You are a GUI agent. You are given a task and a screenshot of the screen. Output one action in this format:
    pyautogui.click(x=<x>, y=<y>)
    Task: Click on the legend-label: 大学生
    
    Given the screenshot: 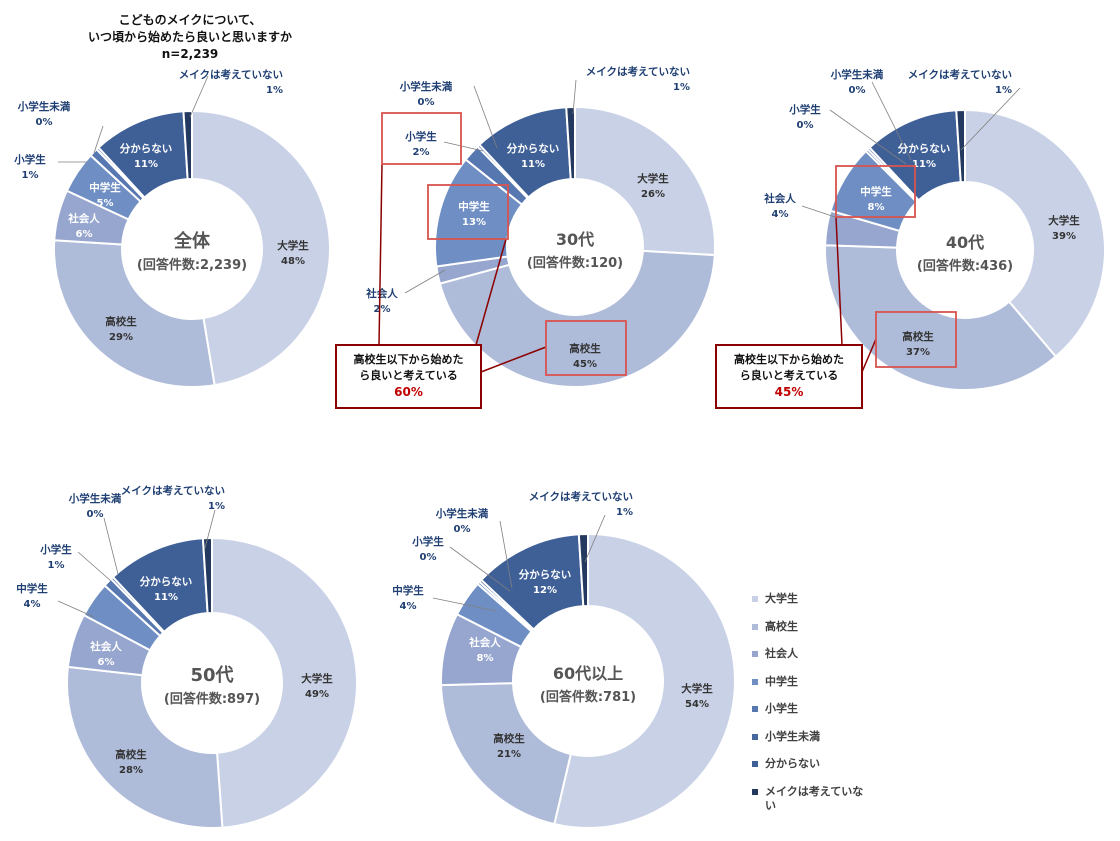 What is the action you would take?
    pyautogui.click(x=781, y=598)
    